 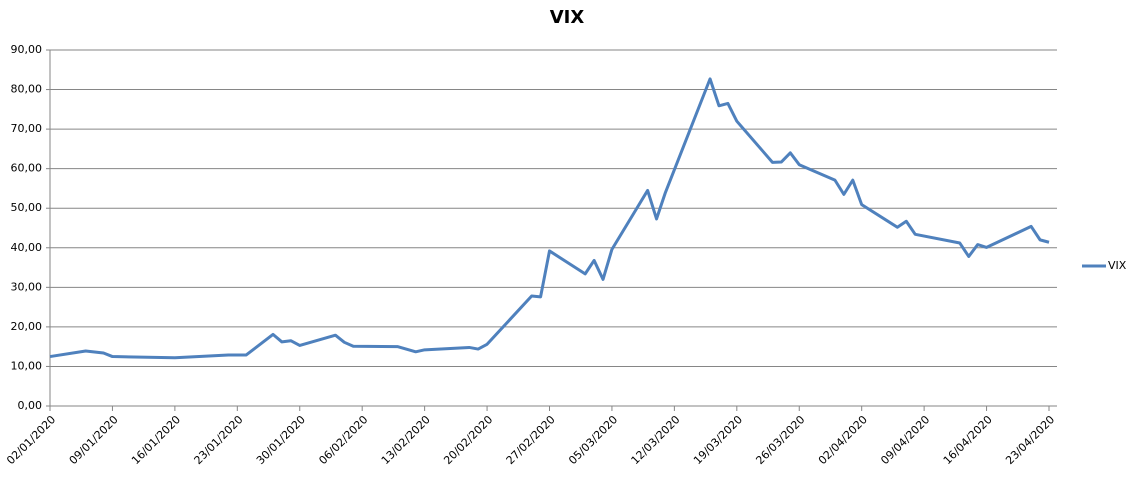 What do you see at coordinates (27, 89) in the screenshot?
I see `y-tick-label: 80,00` at bounding box center [27, 89].